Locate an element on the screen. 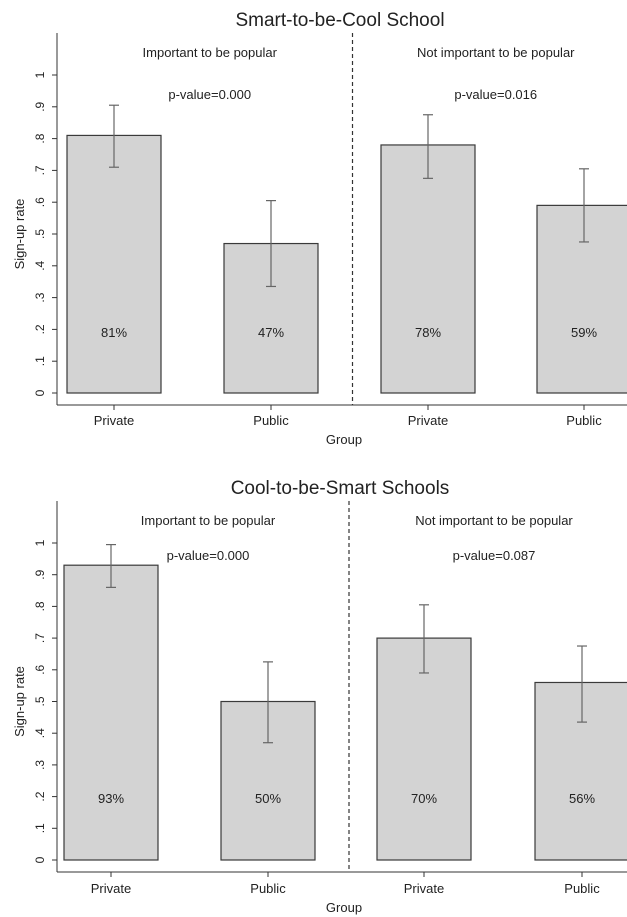 The image size is (627, 917). chart-2-y-tick-label: .5 is located at coordinates (40, 701).